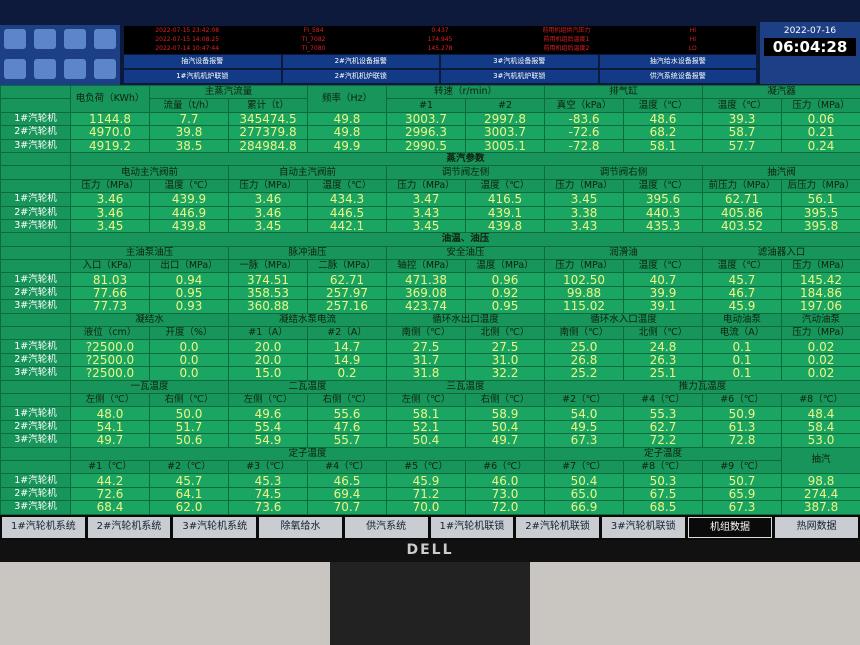 The image size is (860, 645). What do you see at coordinates (430, 172) in the screenshot?
I see `group-row: 电动主汽阀前 自动主汽阀前 调节阀左侧 调节阀右侧 抽汽阀` at bounding box center [430, 172].